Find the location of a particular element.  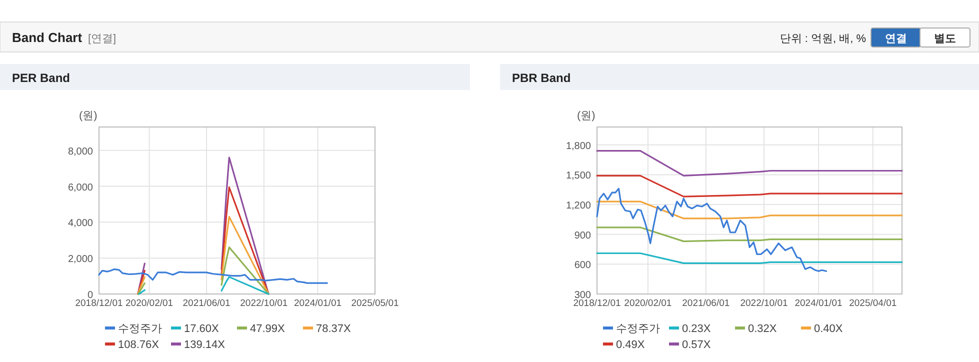

legend-label: 47.99X is located at coordinates (268, 329).